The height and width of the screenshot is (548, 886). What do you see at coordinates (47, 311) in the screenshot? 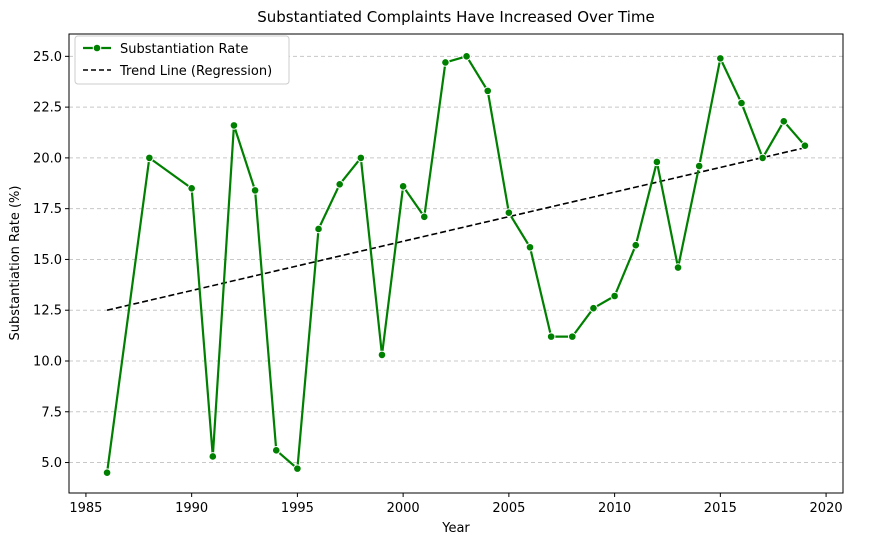
I see `y-tick-label: 12.5` at bounding box center [47, 311].